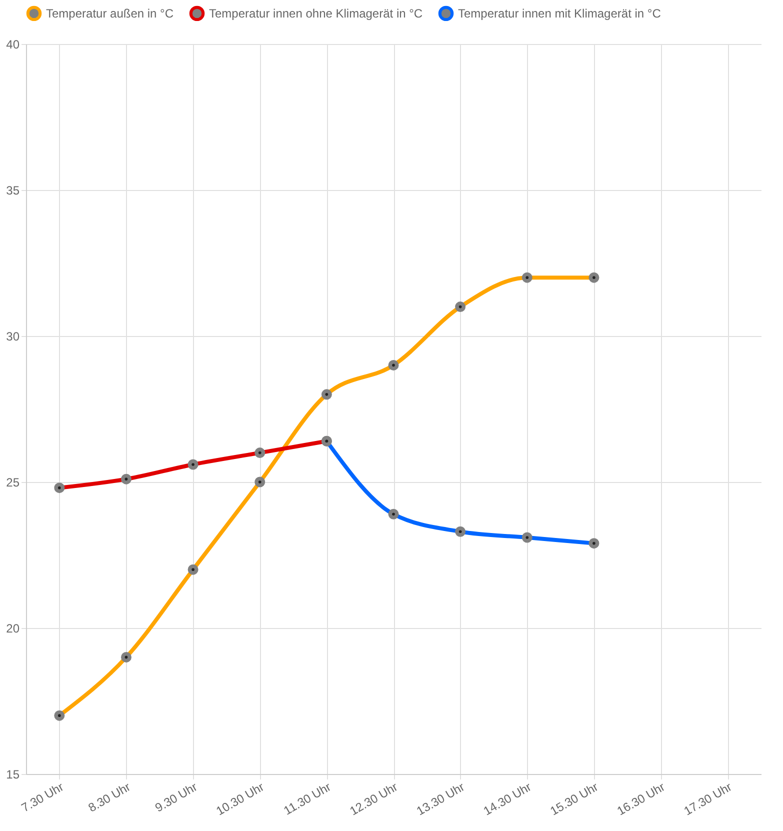 The image size is (783, 831). I want to click on legend-label: Temperatur außen in °C, so click(110, 13).